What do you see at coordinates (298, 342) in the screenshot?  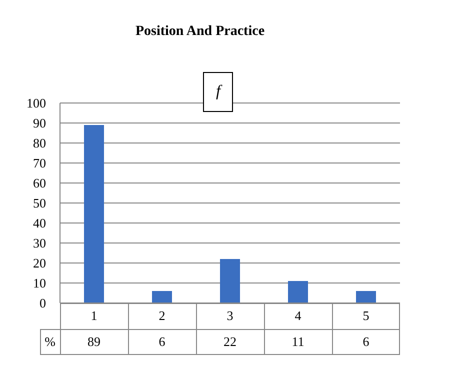 I see `data-label: 11` at bounding box center [298, 342].